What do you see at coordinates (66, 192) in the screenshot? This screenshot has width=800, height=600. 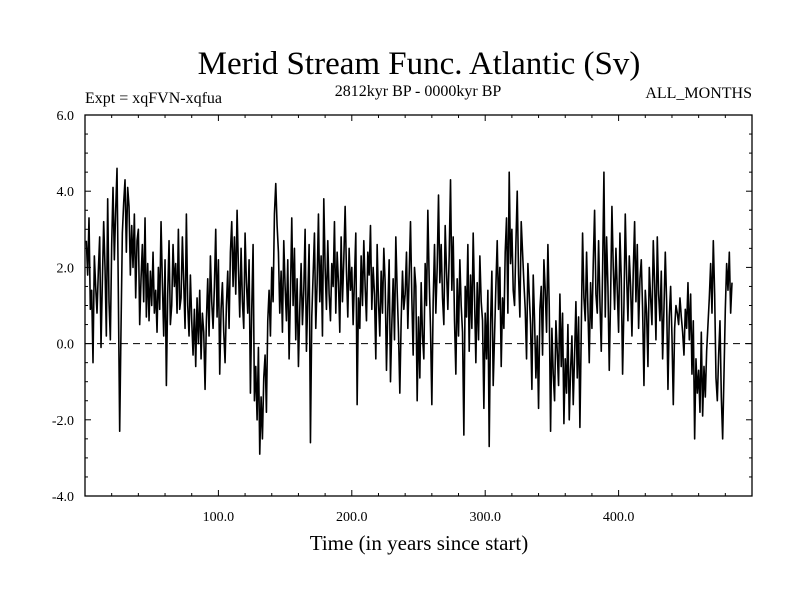 I see `y-tick-label: 4.0` at bounding box center [66, 192].